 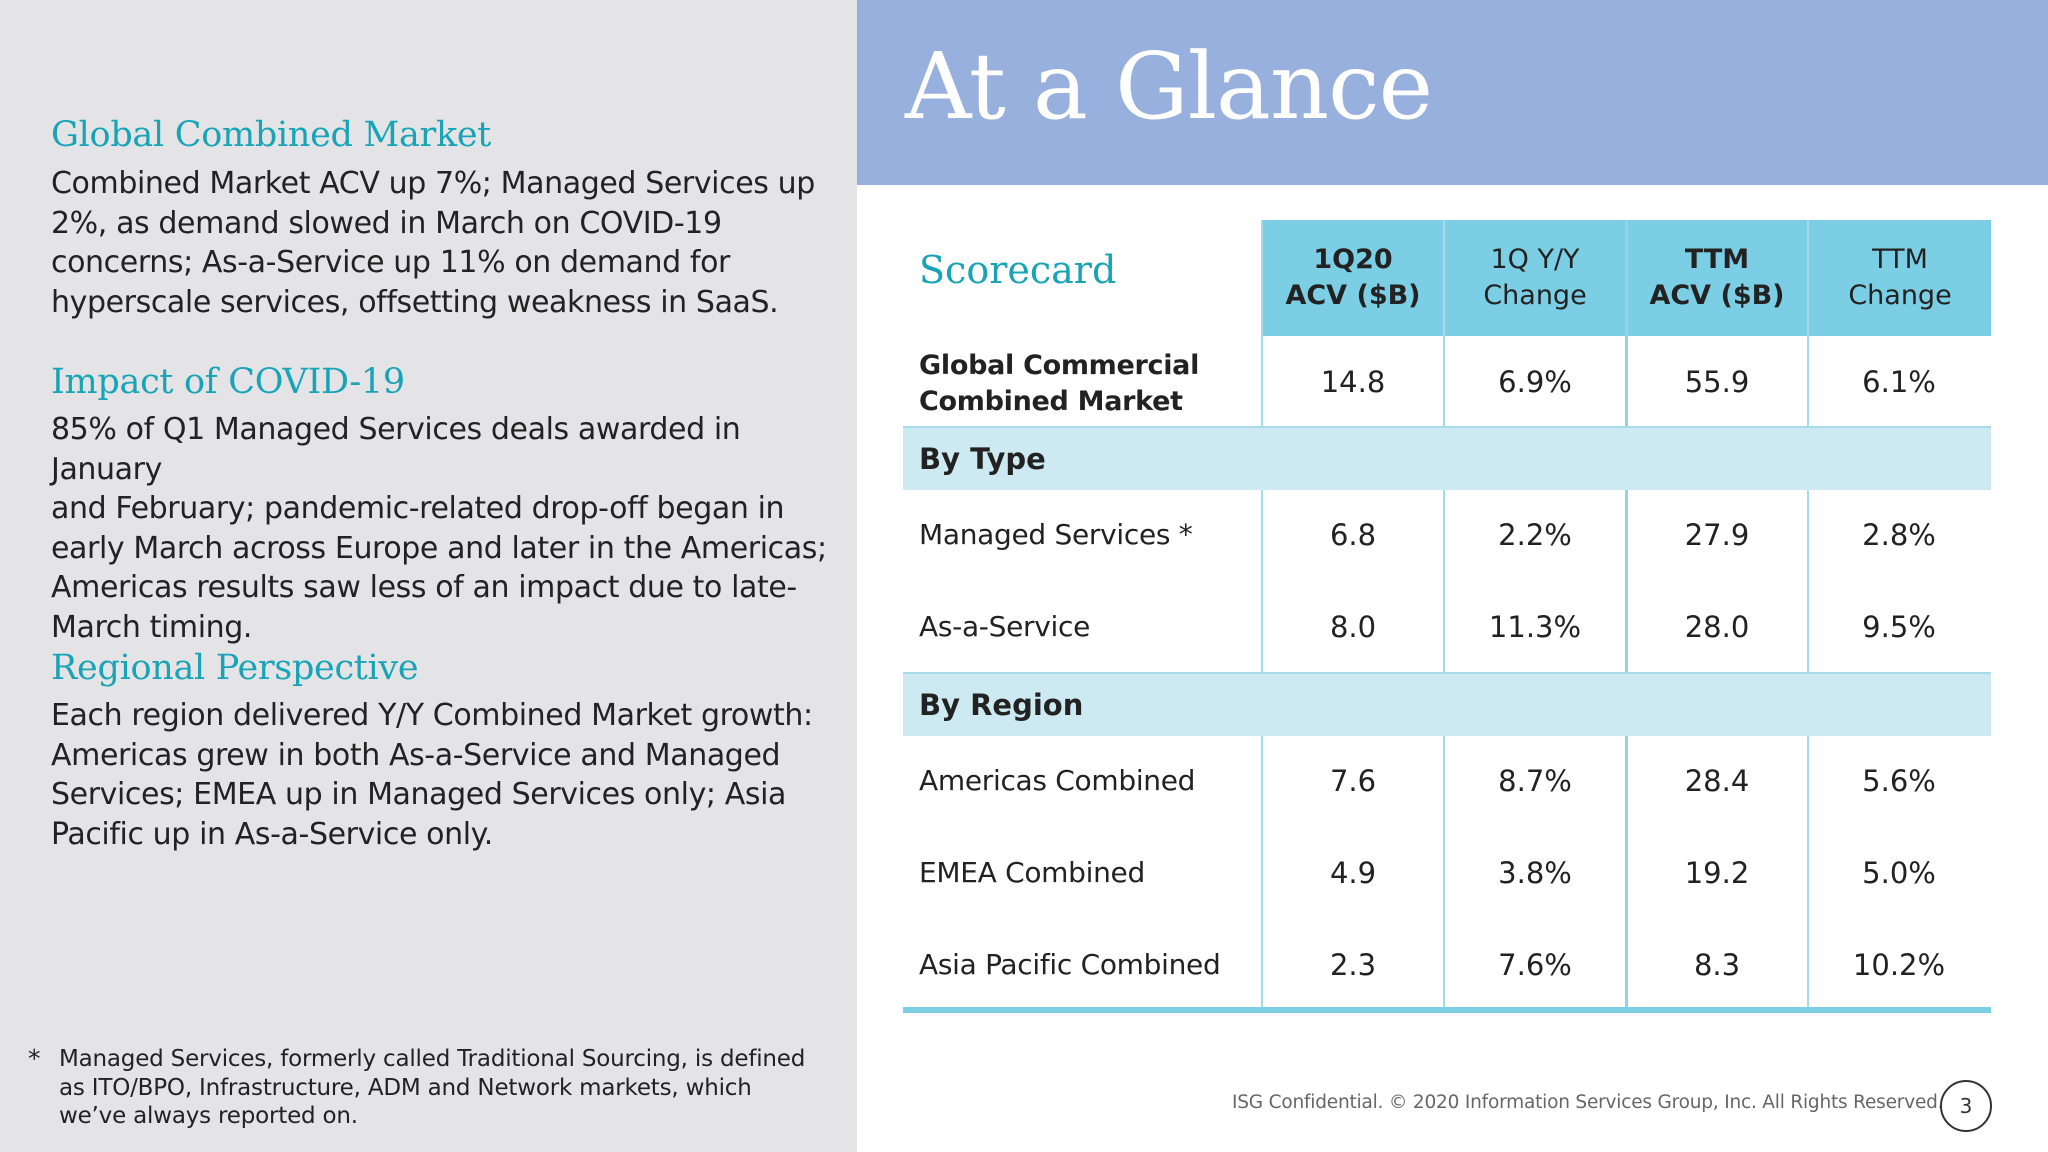 What do you see at coordinates (1057, 780) in the screenshot?
I see `row-label-americas-combined: Americas Combined` at bounding box center [1057, 780].